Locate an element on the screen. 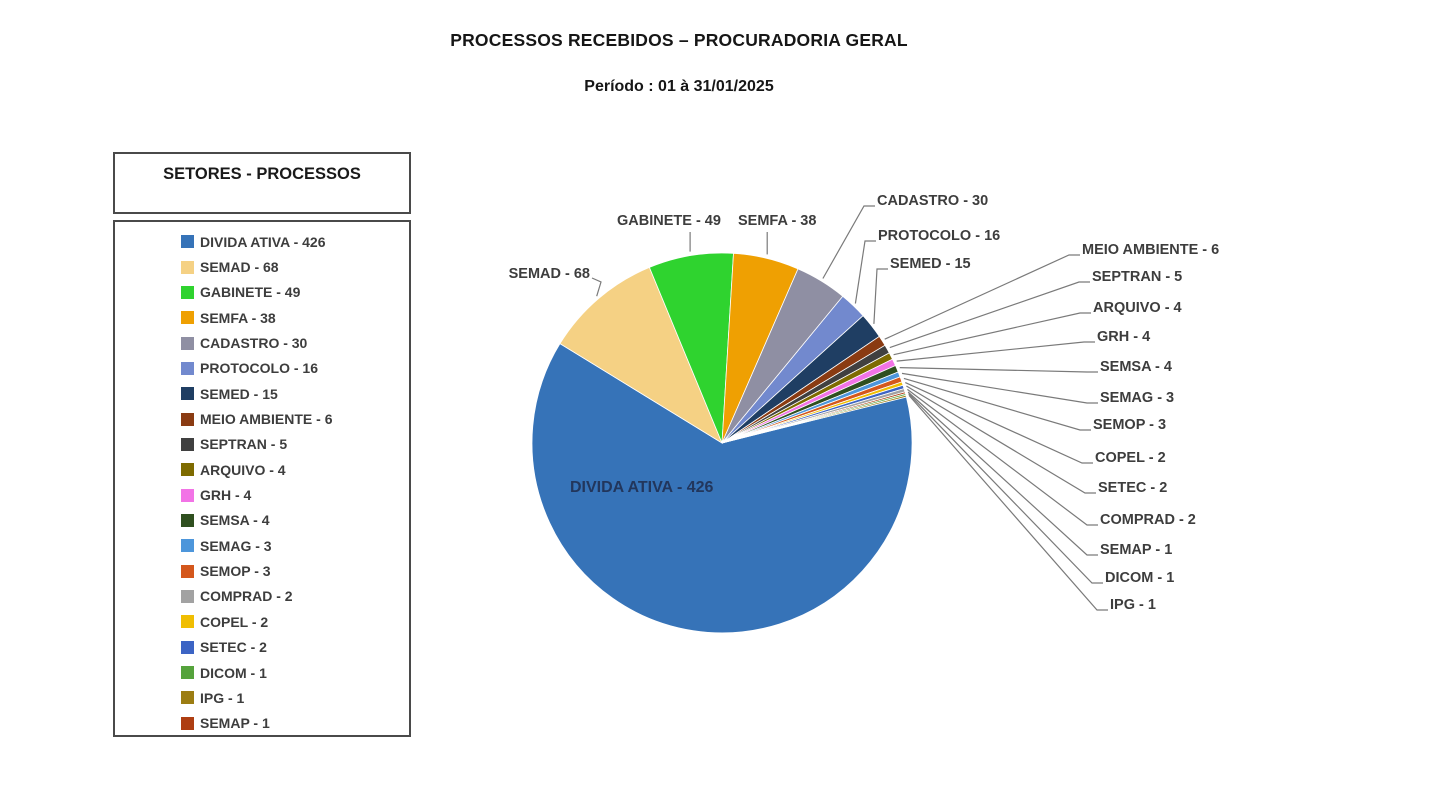 Image resolution: width=1440 pixels, height=810 pixels. legend-swatch-cadastro is located at coordinates (187, 343).